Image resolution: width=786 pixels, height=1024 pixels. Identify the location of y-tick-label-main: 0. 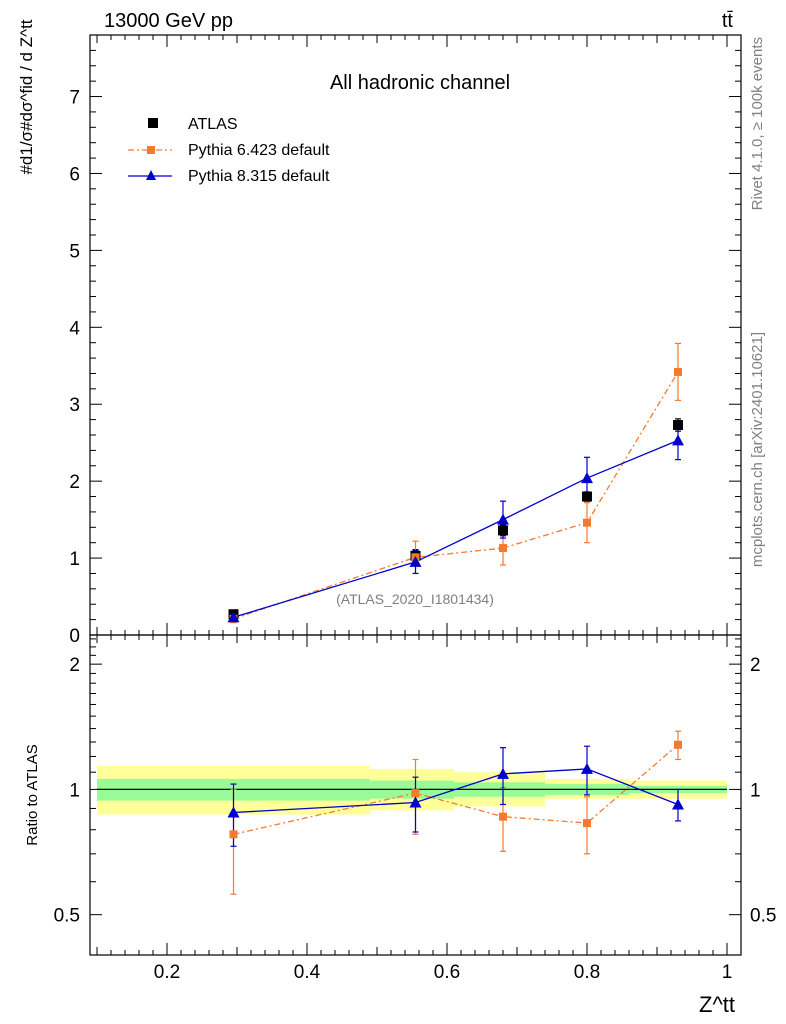
(74, 636).